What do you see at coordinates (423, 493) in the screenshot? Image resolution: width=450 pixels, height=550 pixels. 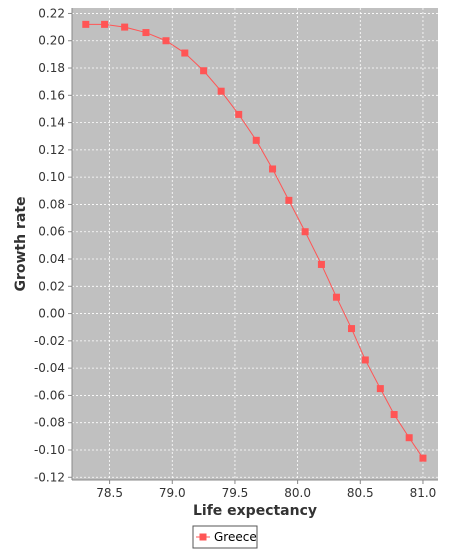 I see `x-tick-label: 81.0` at bounding box center [423, 493].